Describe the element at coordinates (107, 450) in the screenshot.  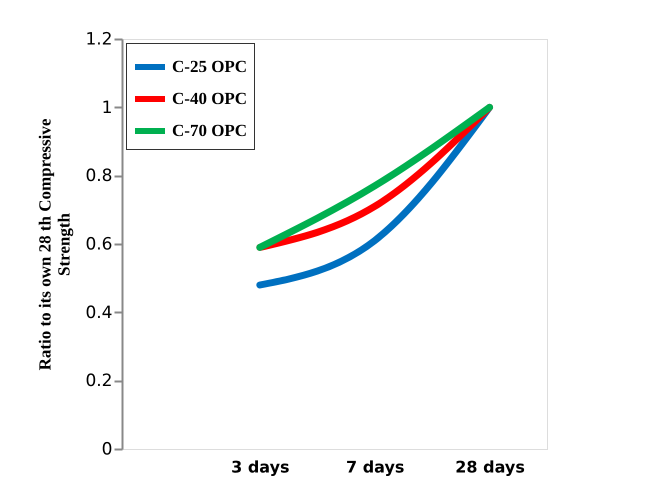
I see `y-tick-label: 0` at that location.